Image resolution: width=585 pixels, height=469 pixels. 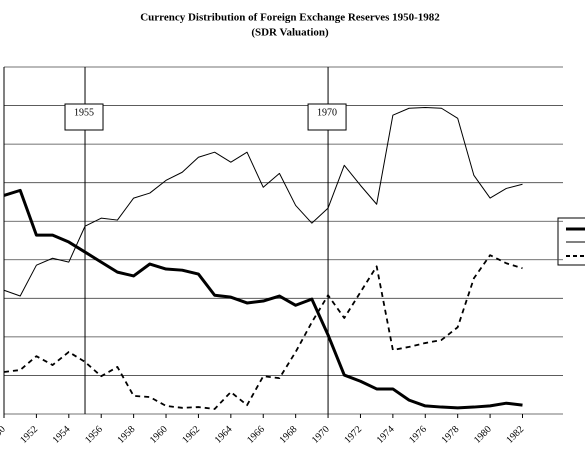 What do you see at coordinates (288, 435) in the screenshot?
I see `x-tick-label: 1968` at bounding box center [288, 435].